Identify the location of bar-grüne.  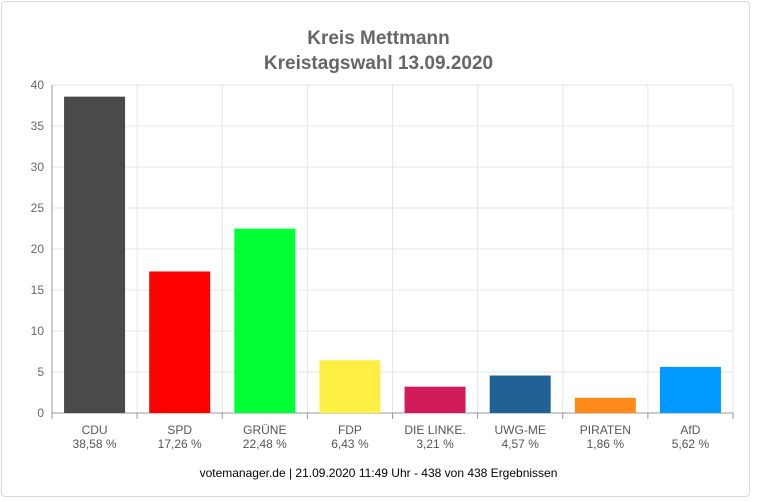
(265, 320).